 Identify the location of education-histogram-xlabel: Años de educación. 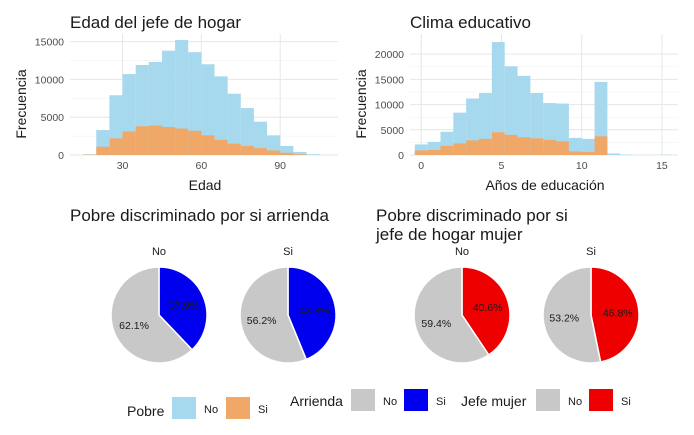
(544, 185).